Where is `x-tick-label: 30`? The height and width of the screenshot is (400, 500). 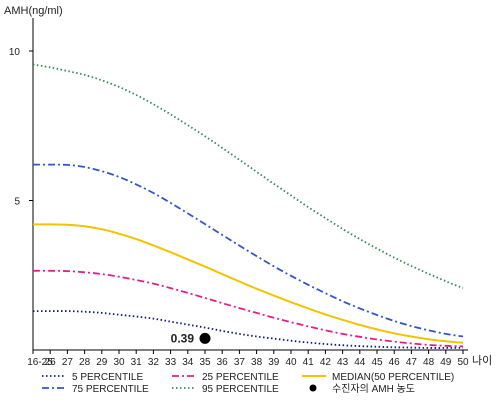
x-tick-label: 30 is located at coordinates (119, 362).